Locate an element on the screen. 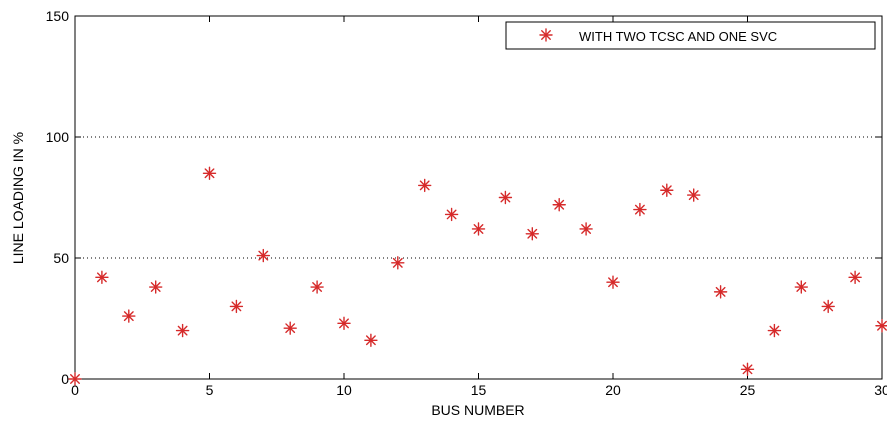 The width and height of the screenshot is (887, 422). x-tick-label-0: 0 is located at coordinates (75, 390).